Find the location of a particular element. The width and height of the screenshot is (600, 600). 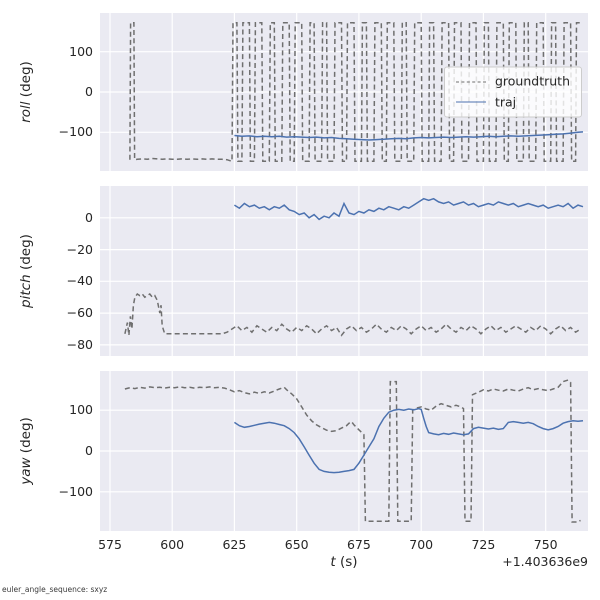

x-tick-label: 625 is located at coordinates (234, 544).